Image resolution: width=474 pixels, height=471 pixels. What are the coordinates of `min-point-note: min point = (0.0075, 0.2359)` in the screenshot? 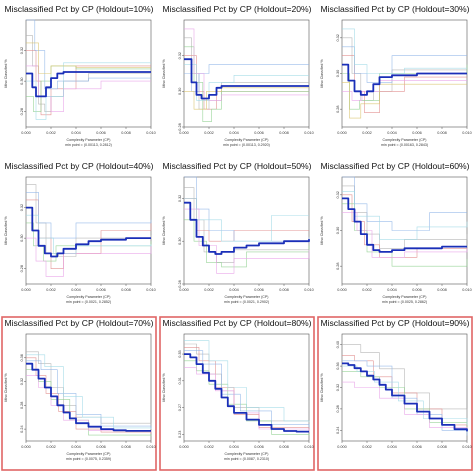 It's located at (88, 459).